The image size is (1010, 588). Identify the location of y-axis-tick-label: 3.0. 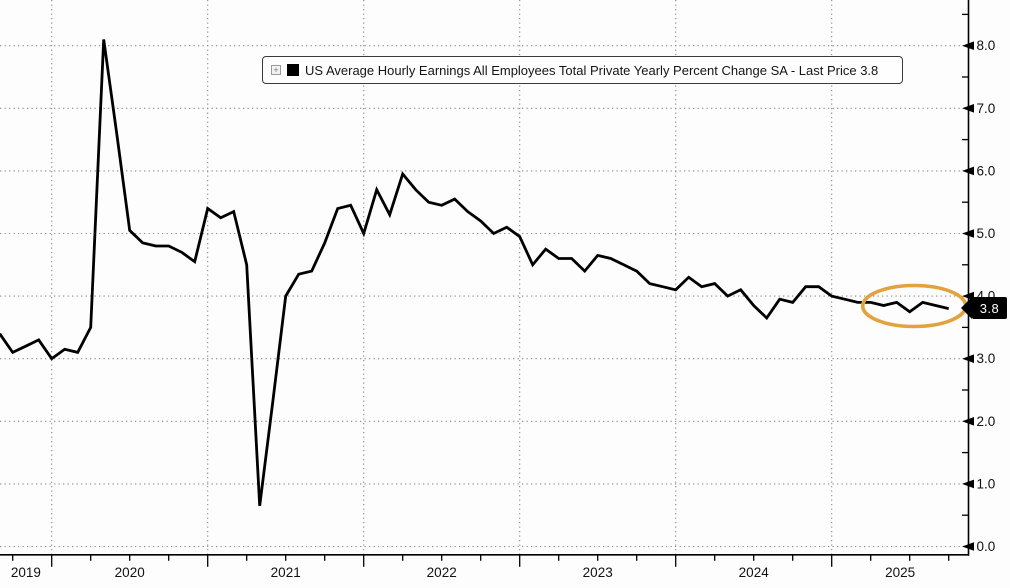
(986, 358).